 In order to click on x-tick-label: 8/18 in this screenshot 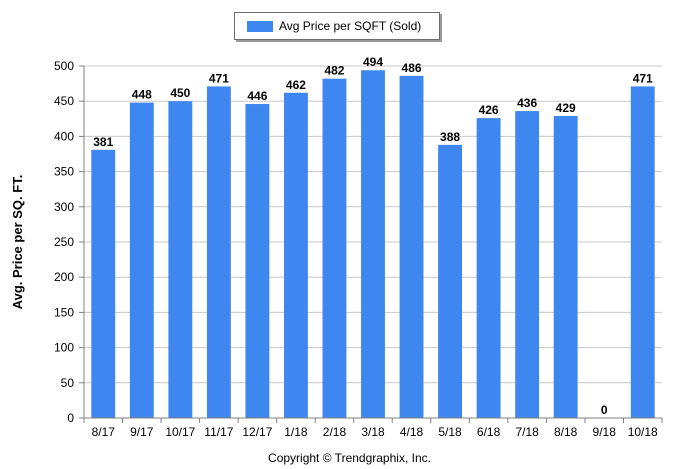, I will do `click(566, 432)`.